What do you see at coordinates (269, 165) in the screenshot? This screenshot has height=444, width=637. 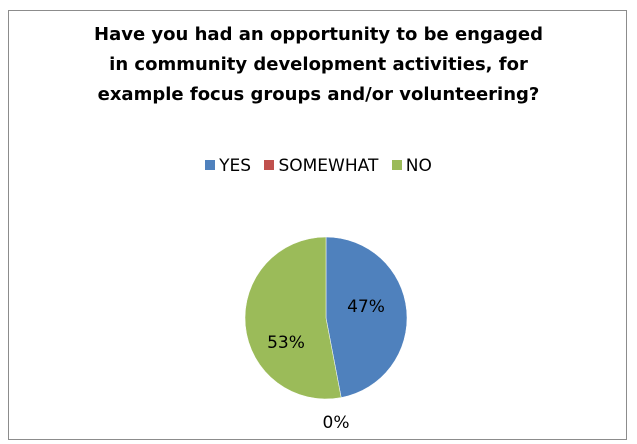 I see `legend-swatch-somewhat` at bounding box center [269, 165].